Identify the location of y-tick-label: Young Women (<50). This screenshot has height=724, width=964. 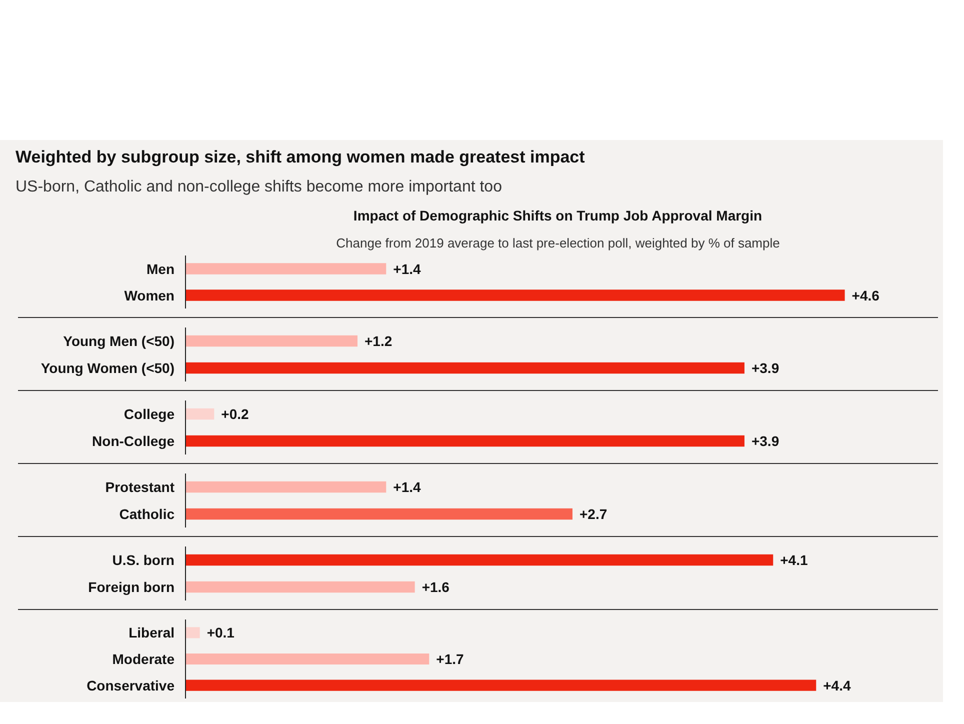
(107, 368).